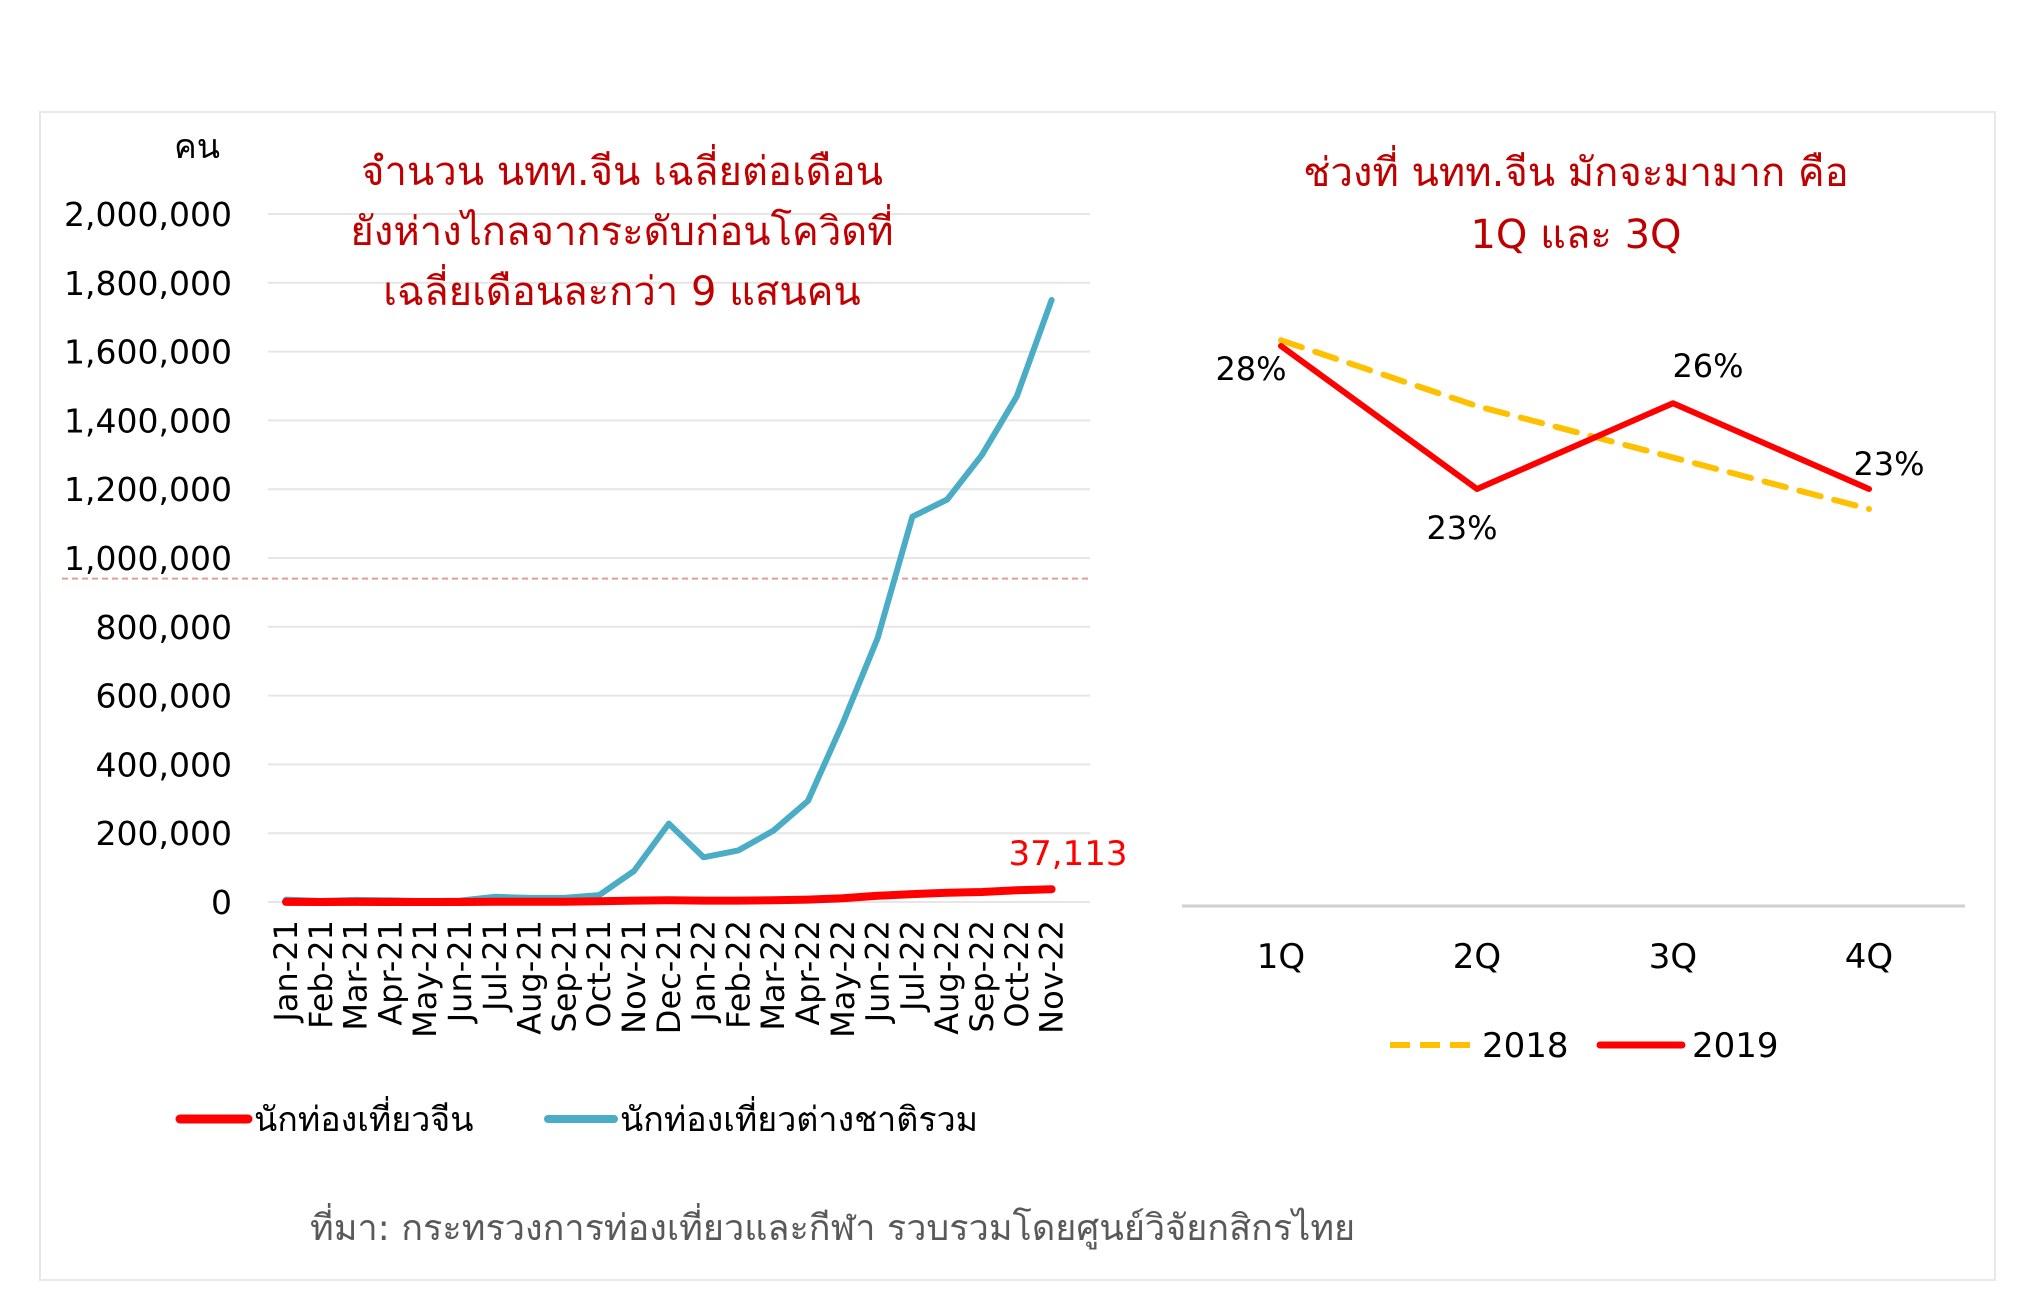 The image size is (2035, 1305). What do you see at coordinates (622, 169) in the screenshot?
I see `left-chart-title-line-1: จำนวน นทท.จีน เฉลี่ยต่อเดือน` at bounding box center [622, 169].